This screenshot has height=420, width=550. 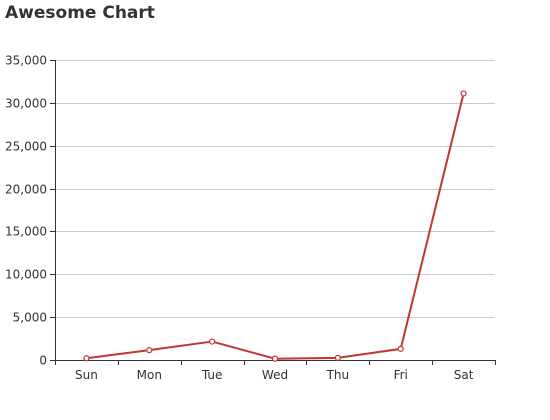 What do you see at coordinates (26, 275) in the screenshot?
I see `y-tick-label: 10,000` at bounding box center [26, 275].